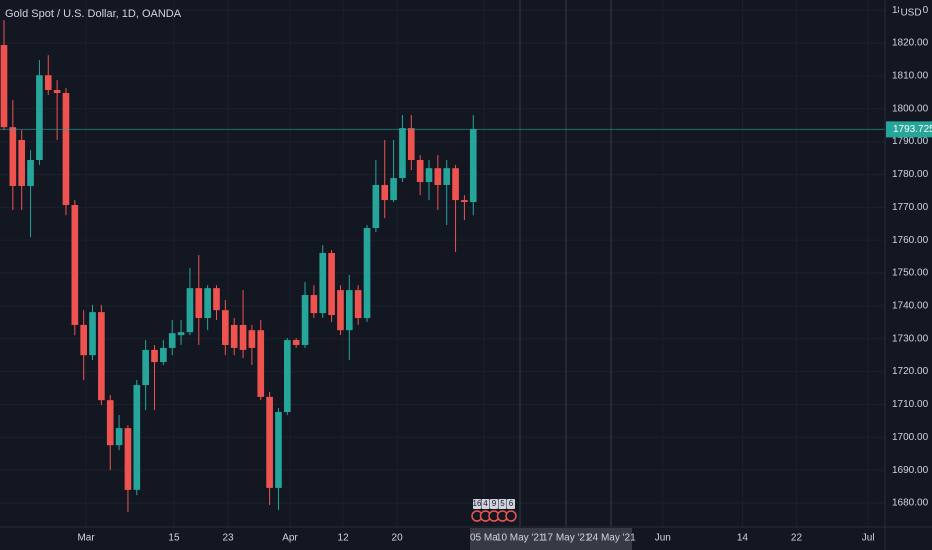 Image resolution: width=932 pixels, height=550 pixels. What do you see at coordinates (511, 516) in the screenshot?
I see `event-marker` at bounding box center [511, 516].